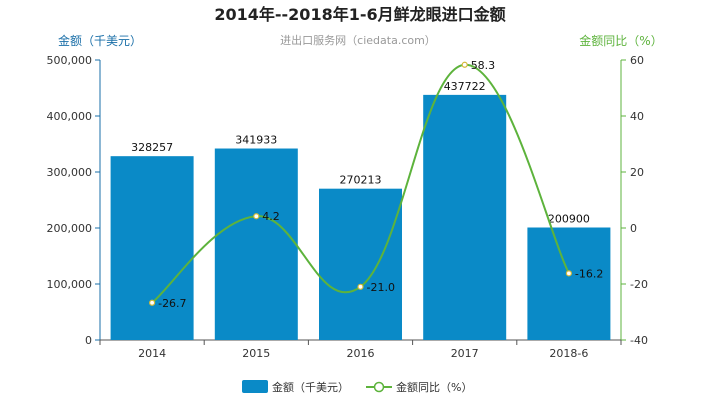 The image size is (720, 404). I want to click on bar-data-label: 270213, so click(361, 180).